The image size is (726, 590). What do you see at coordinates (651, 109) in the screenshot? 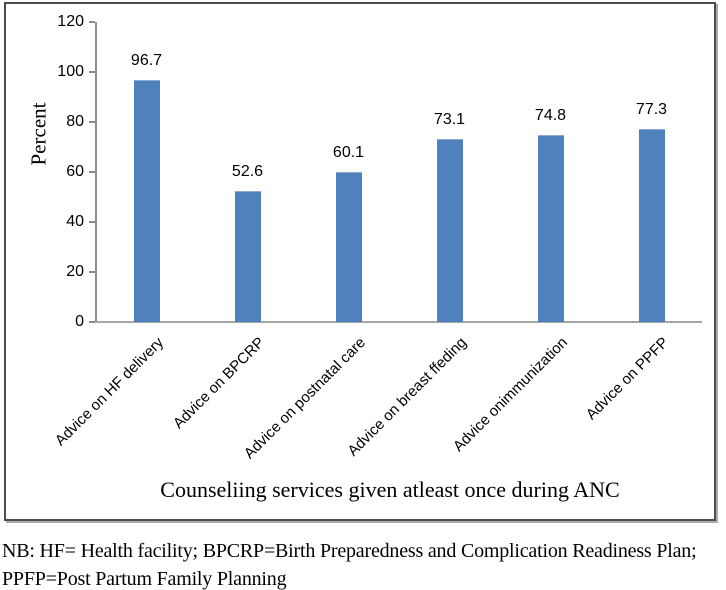
I see `bar-value-label: 77.3` at bounding box center [651, 109].